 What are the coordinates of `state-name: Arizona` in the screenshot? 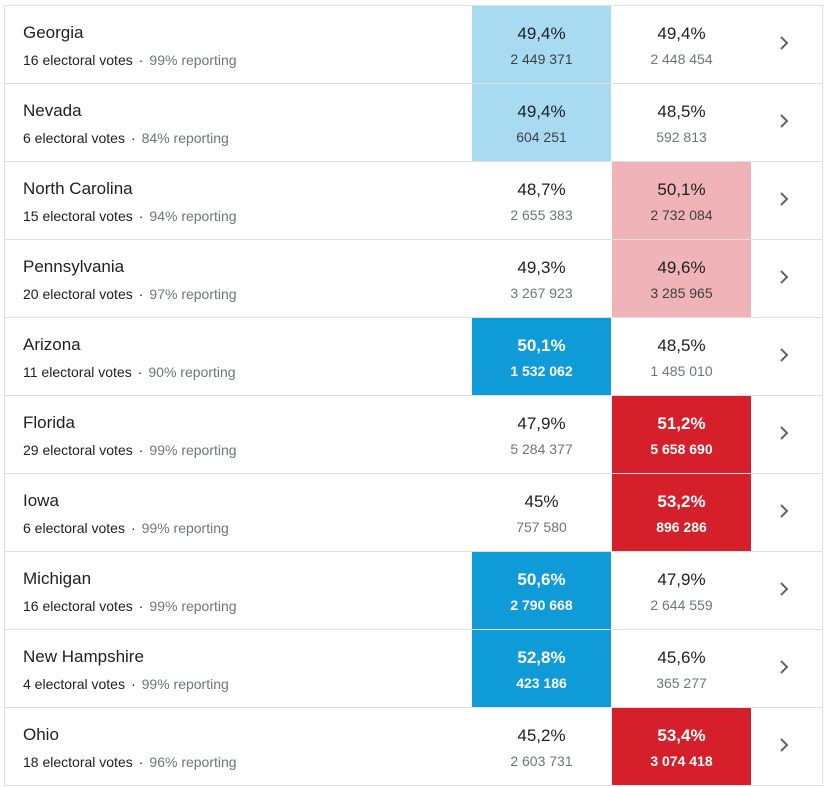 It's located at (52, 344).